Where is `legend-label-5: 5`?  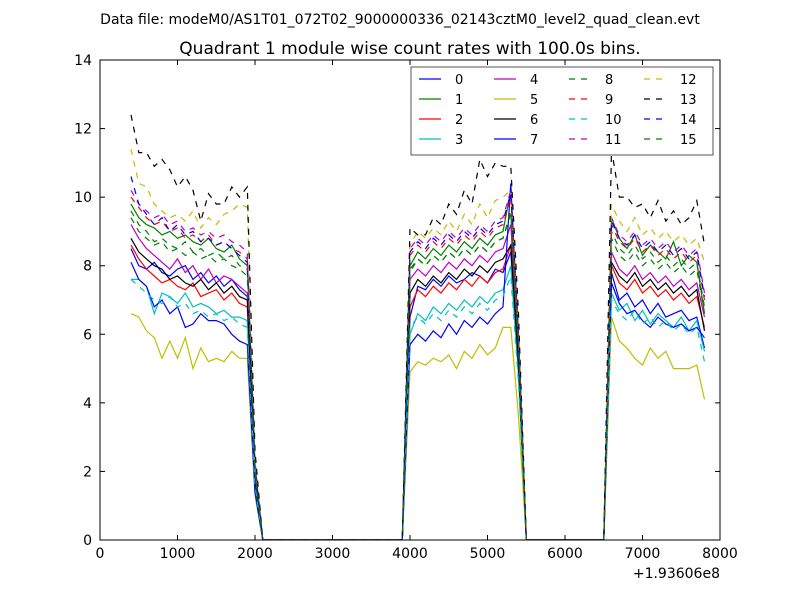
legend-label-5: 5 is located at coordinates (534, 100).